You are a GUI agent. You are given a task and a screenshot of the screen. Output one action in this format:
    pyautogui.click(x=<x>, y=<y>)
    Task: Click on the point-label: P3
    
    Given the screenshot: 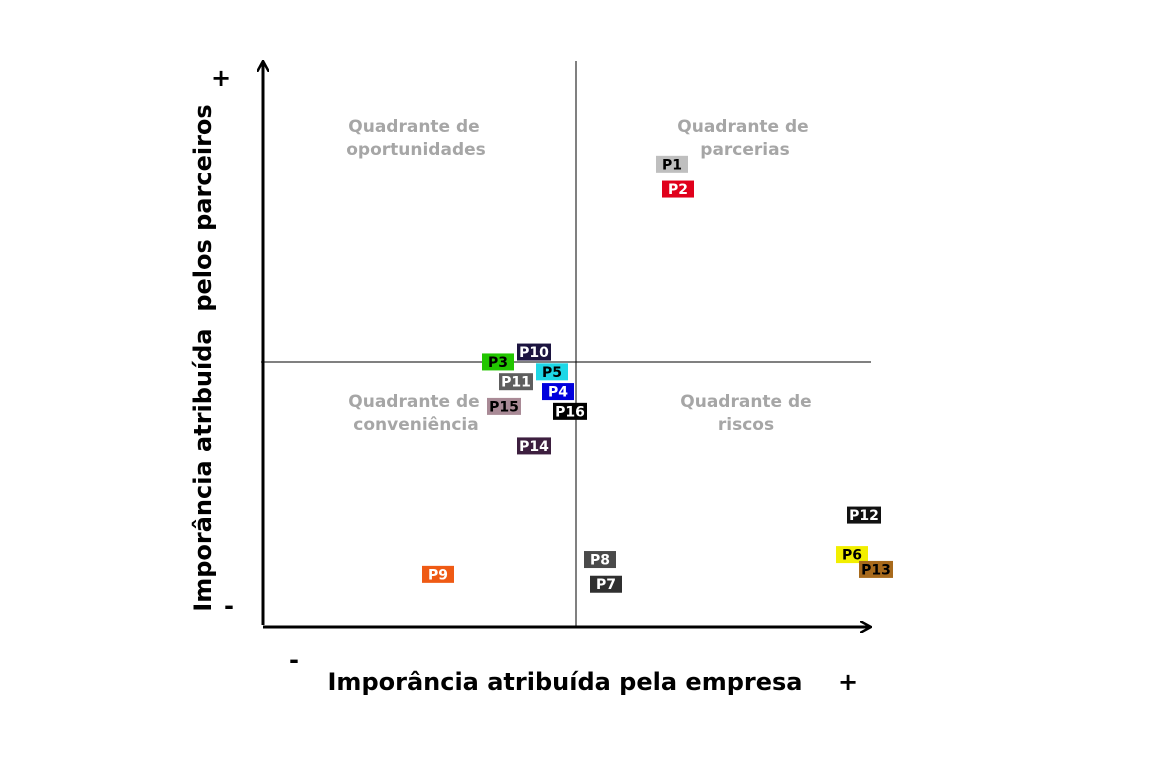 What is the action you would take?
    pyautogui.click(x=498, y=363)
    